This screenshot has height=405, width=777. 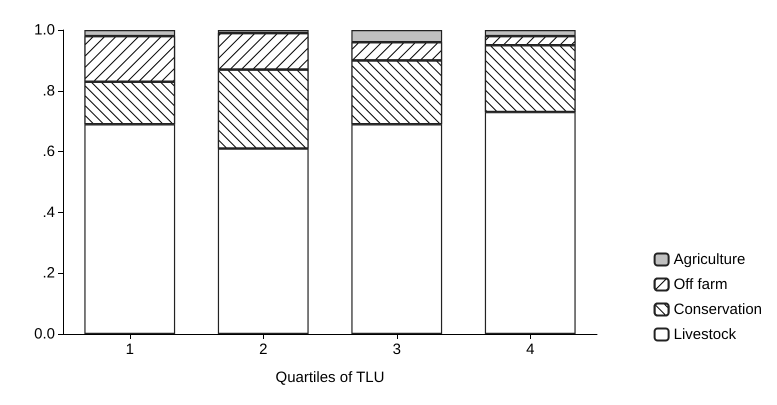 What do you see at coordinates (48, 273) in the screenshot?
I see `y-tick-label: .2` at bounding box center [48, 273].